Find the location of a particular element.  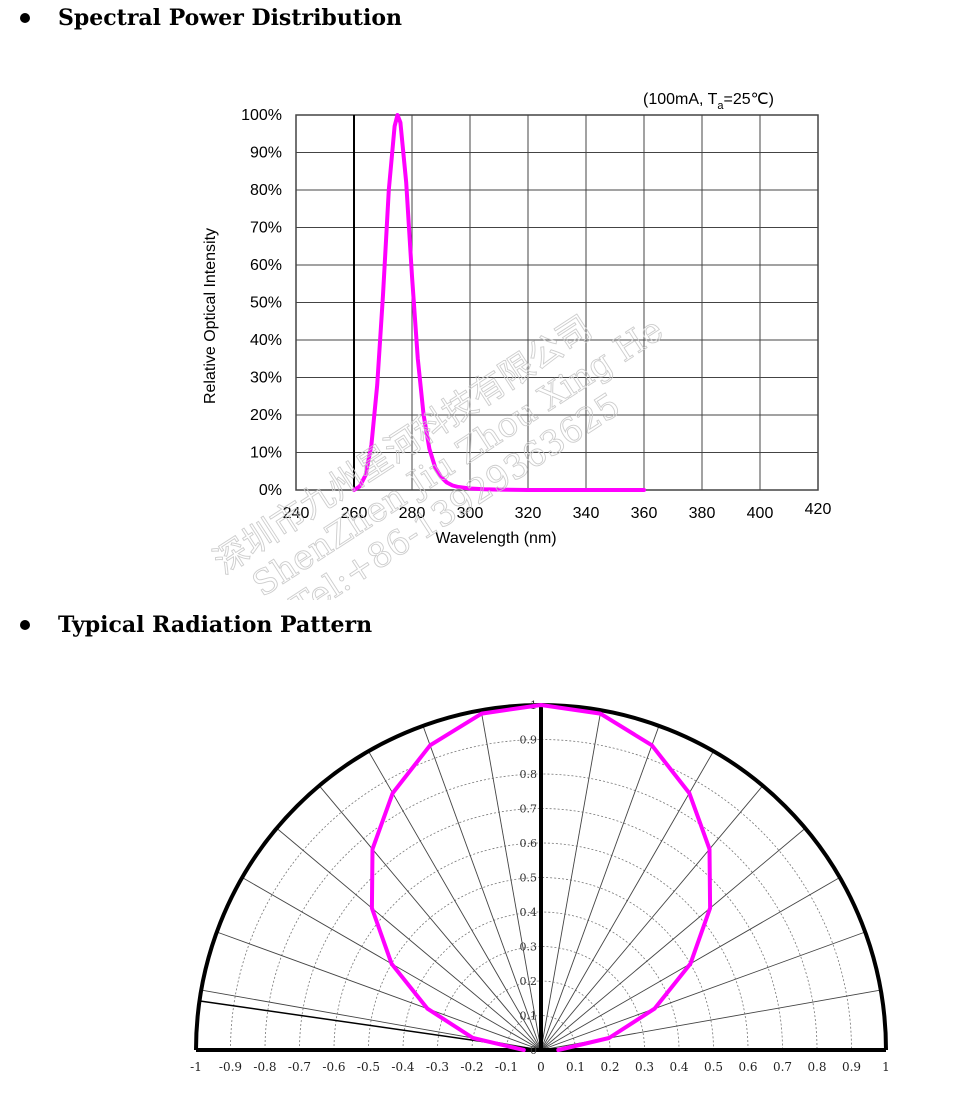

radiation-x-tick-label: 1 is located at coordinates (886, 1067).